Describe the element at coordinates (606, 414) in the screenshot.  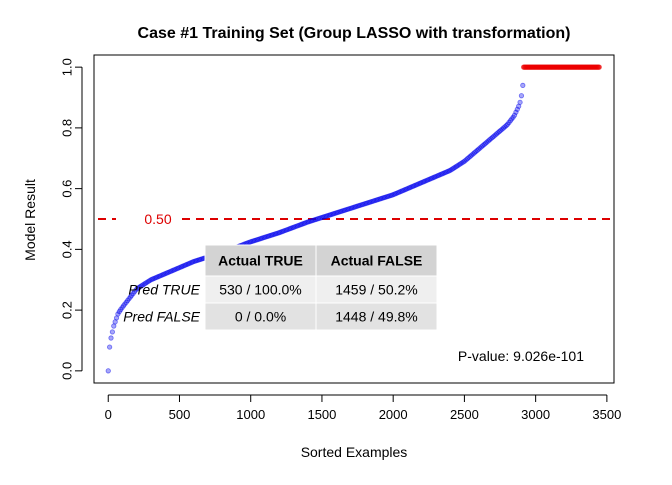
I see `x-tick-label: 3500` at that location.